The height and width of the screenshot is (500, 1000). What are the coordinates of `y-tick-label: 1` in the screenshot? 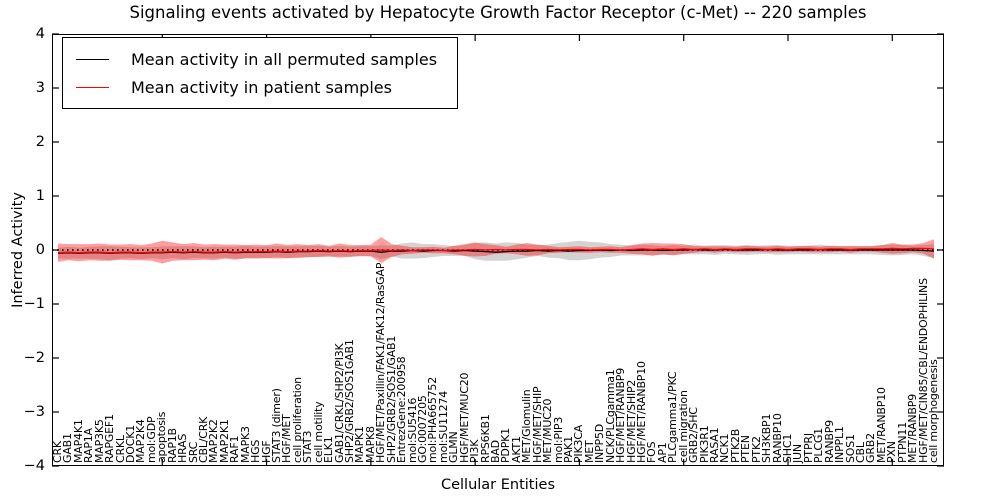 It's located at (40, 196).